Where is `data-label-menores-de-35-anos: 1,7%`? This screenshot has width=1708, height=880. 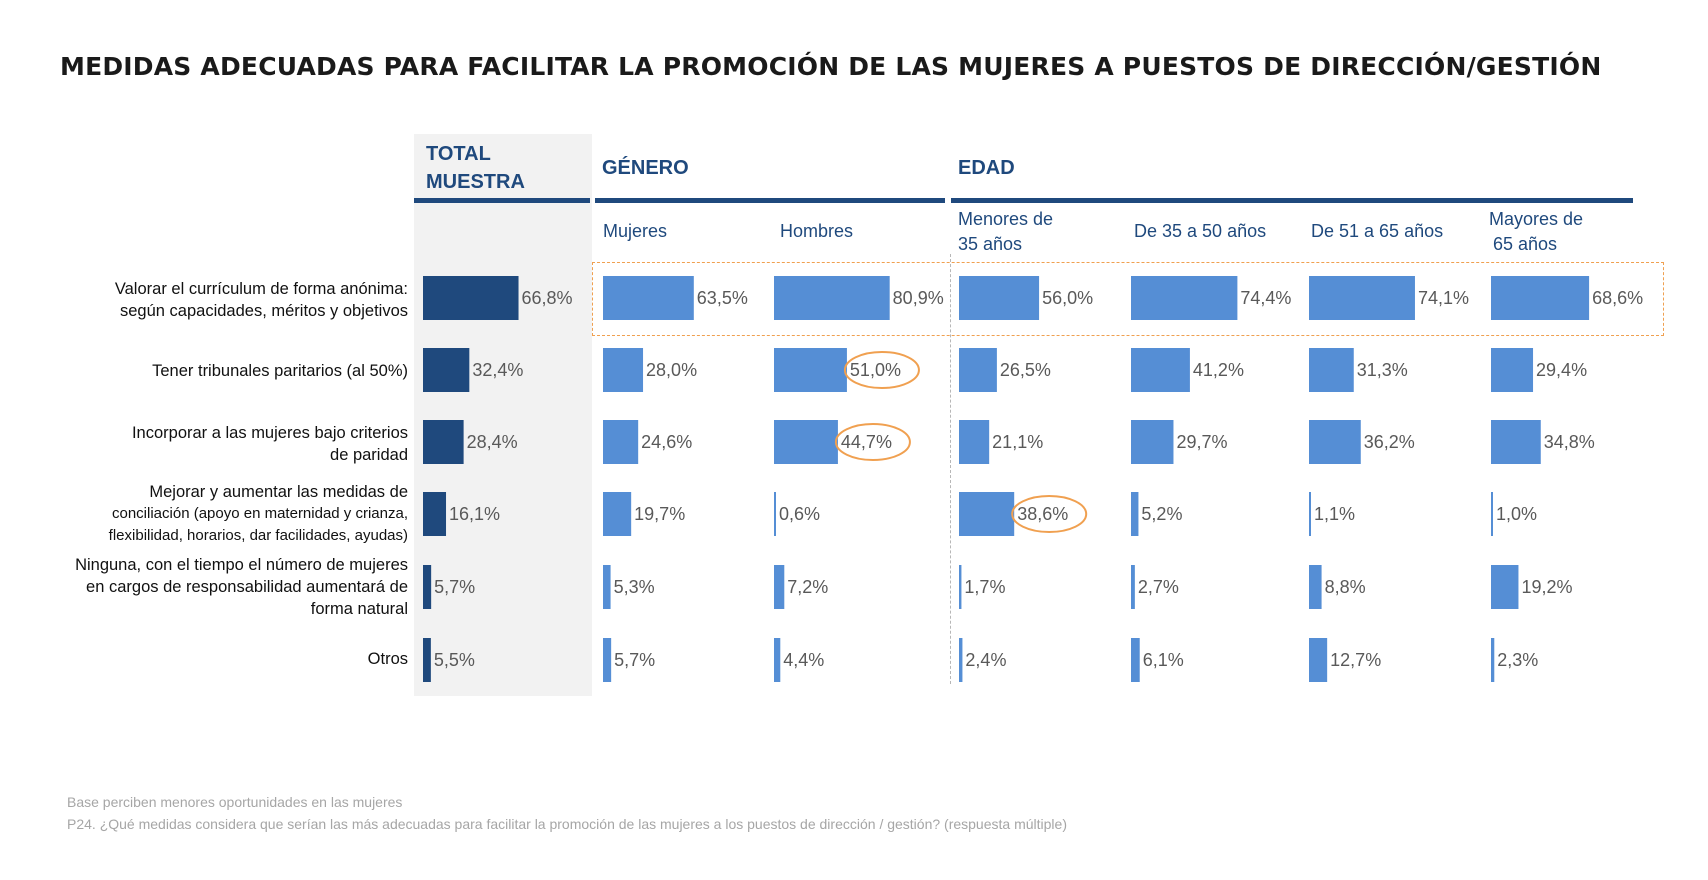 data-label-menores-de-35-anos: 1,7% is located at coordinates (984, 587).